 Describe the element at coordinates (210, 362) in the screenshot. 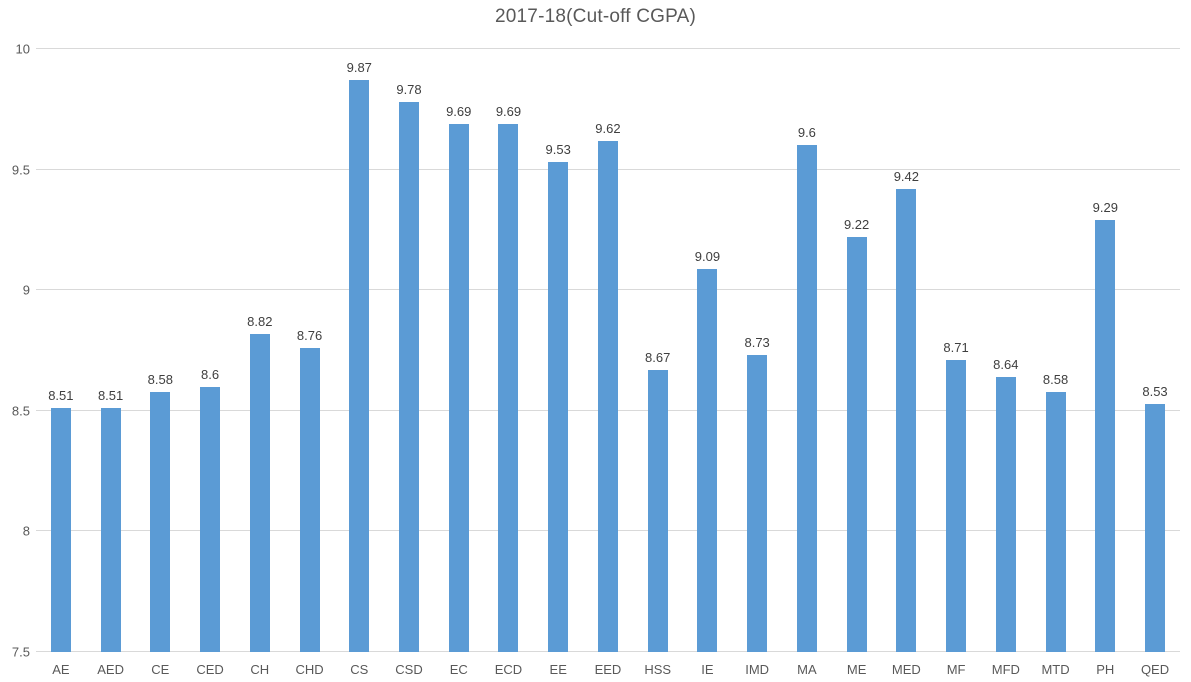

I see `bar-column: 8.6 CED` at that location.